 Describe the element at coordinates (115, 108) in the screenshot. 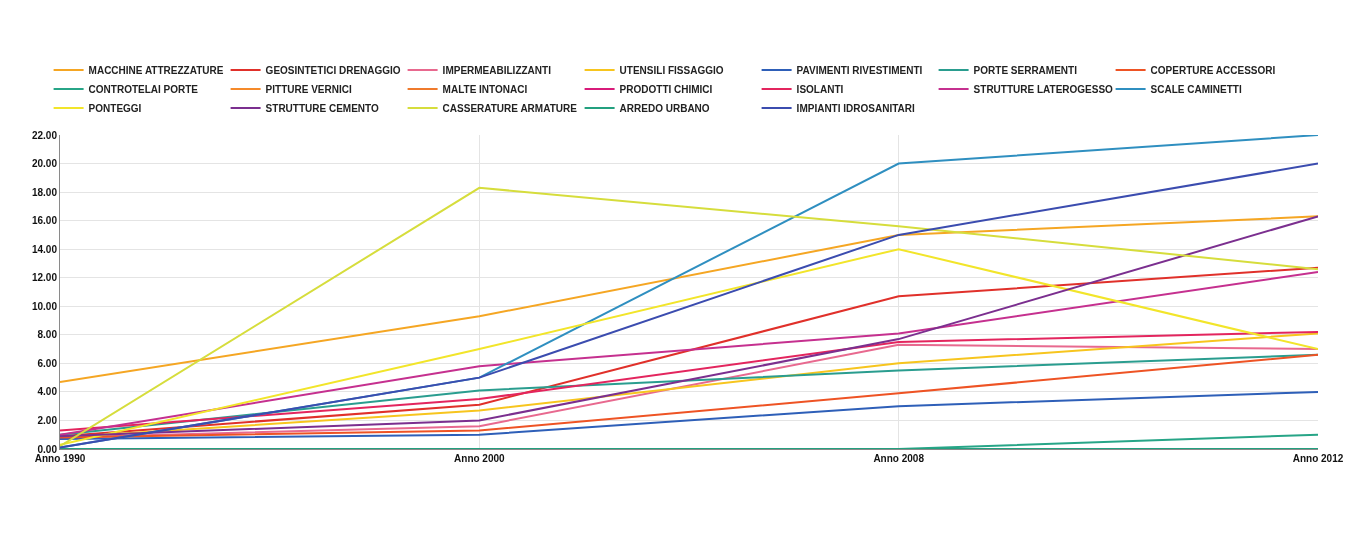

I see `legend-label: PONTEGGI` at that location.